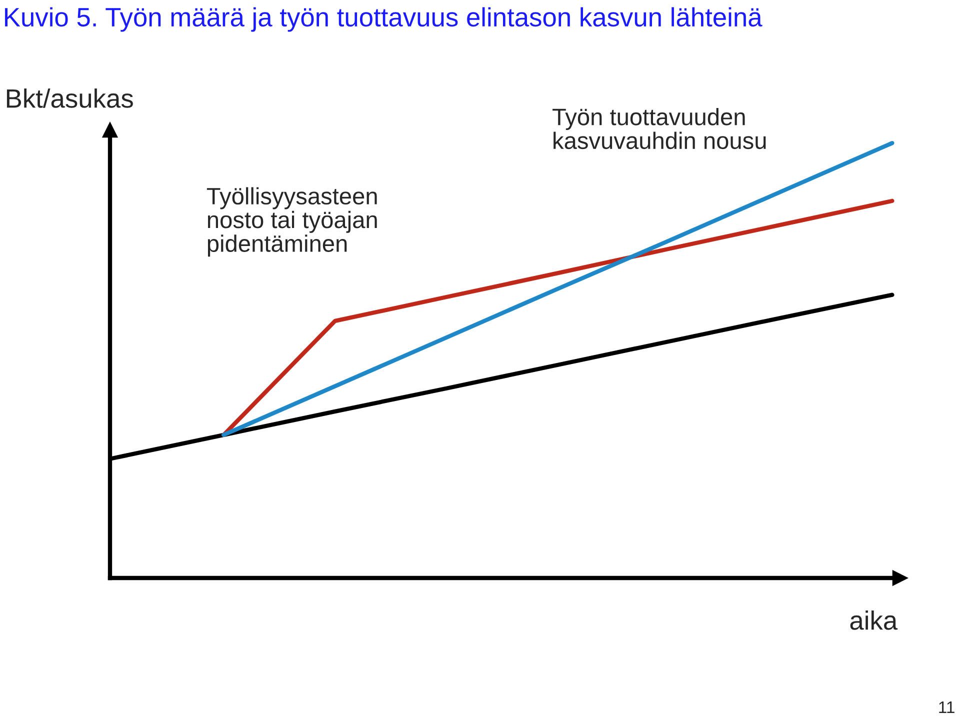 Image resolution: width=960 pixels, height=720 pixels. Describe the element at coordinates (383, 19) in the screenshot. I see `chart-title: Kuvio 5. Työn määrä ja työn tuottavuus elintason kasvun lähteinä` at that location.